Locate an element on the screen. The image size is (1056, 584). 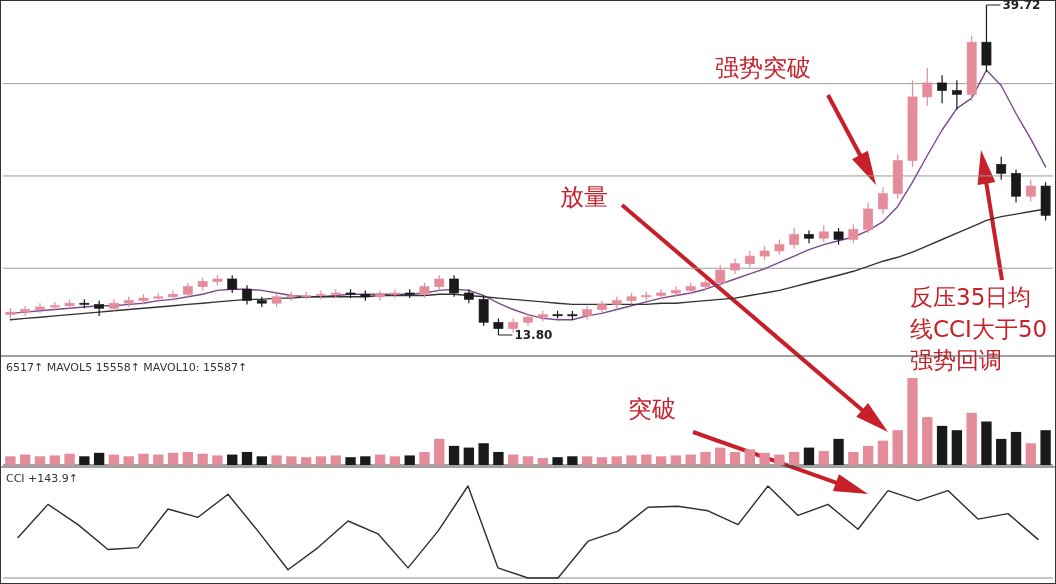
annotation: 放量 is located at coordinates (584, 197).